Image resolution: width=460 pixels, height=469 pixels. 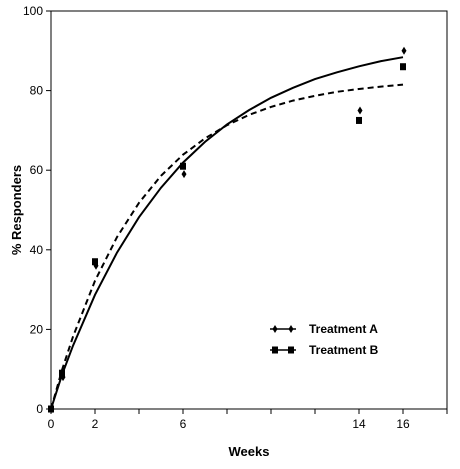 What do you see at coordinates (249, 451) in the screenshot?
I see `x-axis-title: Weeks` at bounding box center [249, 451].